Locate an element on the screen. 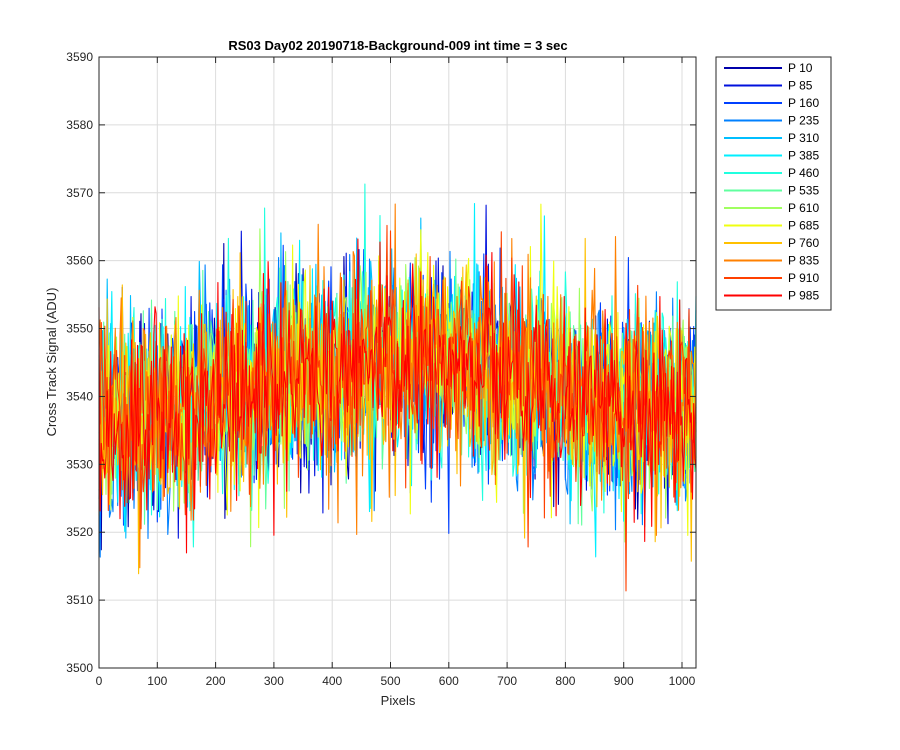 The width and height of the screenshot is (900, 750). x-tick-labels: 0 100 200 300 400 500 600 700 800 900 1000 is located at coordinates (396, 681).